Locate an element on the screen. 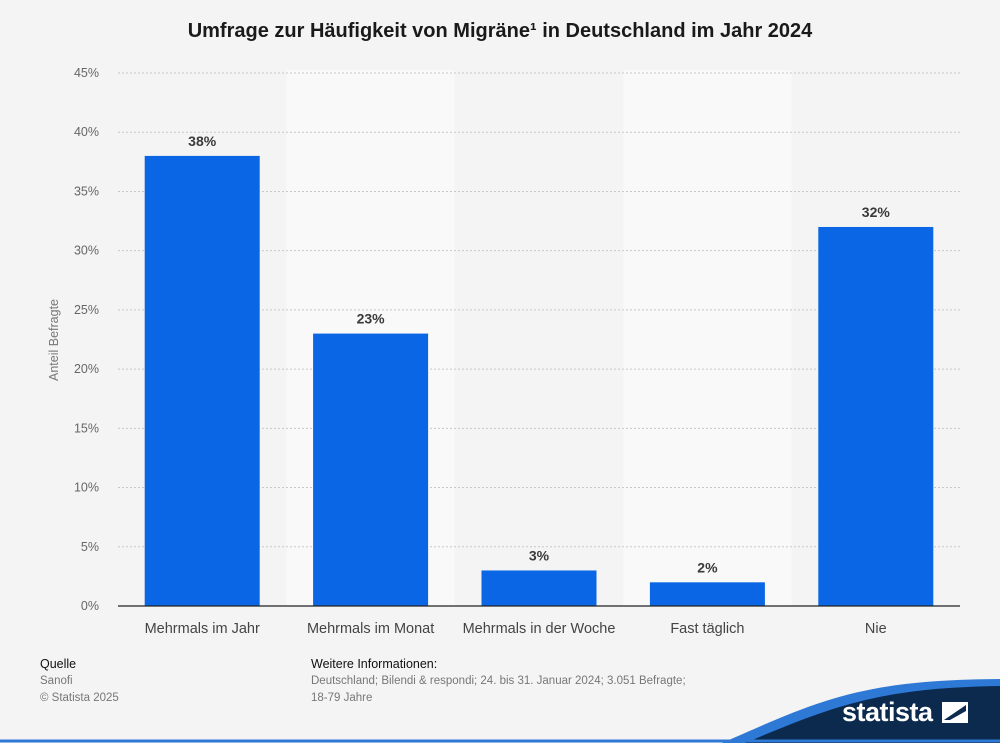  y-tick-label: 10% is located at coordinates (86, 488).